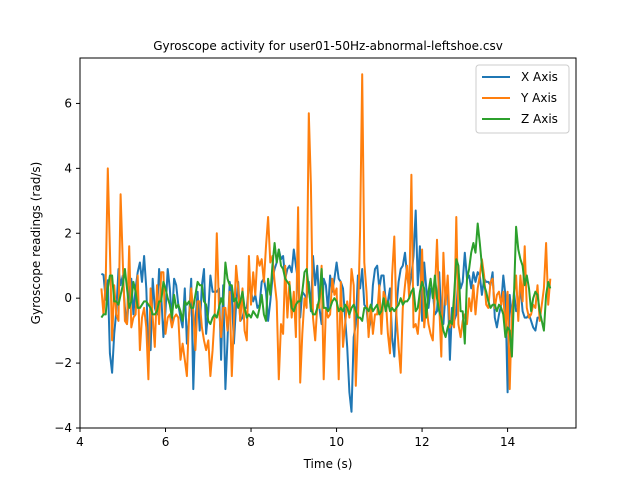  I want to click on legend-label: Z Axis, so click(539, 119).